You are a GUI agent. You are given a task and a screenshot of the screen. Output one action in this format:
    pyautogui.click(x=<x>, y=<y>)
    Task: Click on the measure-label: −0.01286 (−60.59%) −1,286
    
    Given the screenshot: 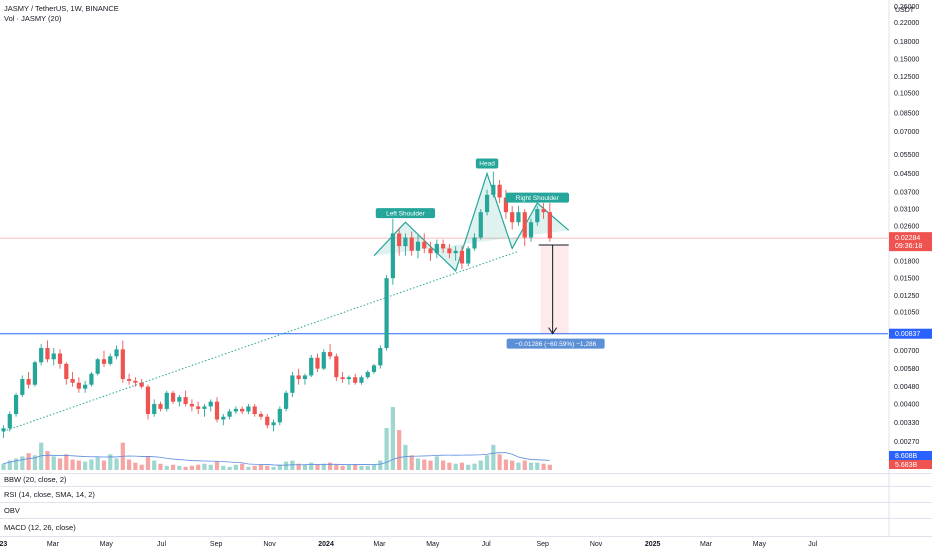 What is the action you would take?
    pyautogui.click(x=556, y=344)
    